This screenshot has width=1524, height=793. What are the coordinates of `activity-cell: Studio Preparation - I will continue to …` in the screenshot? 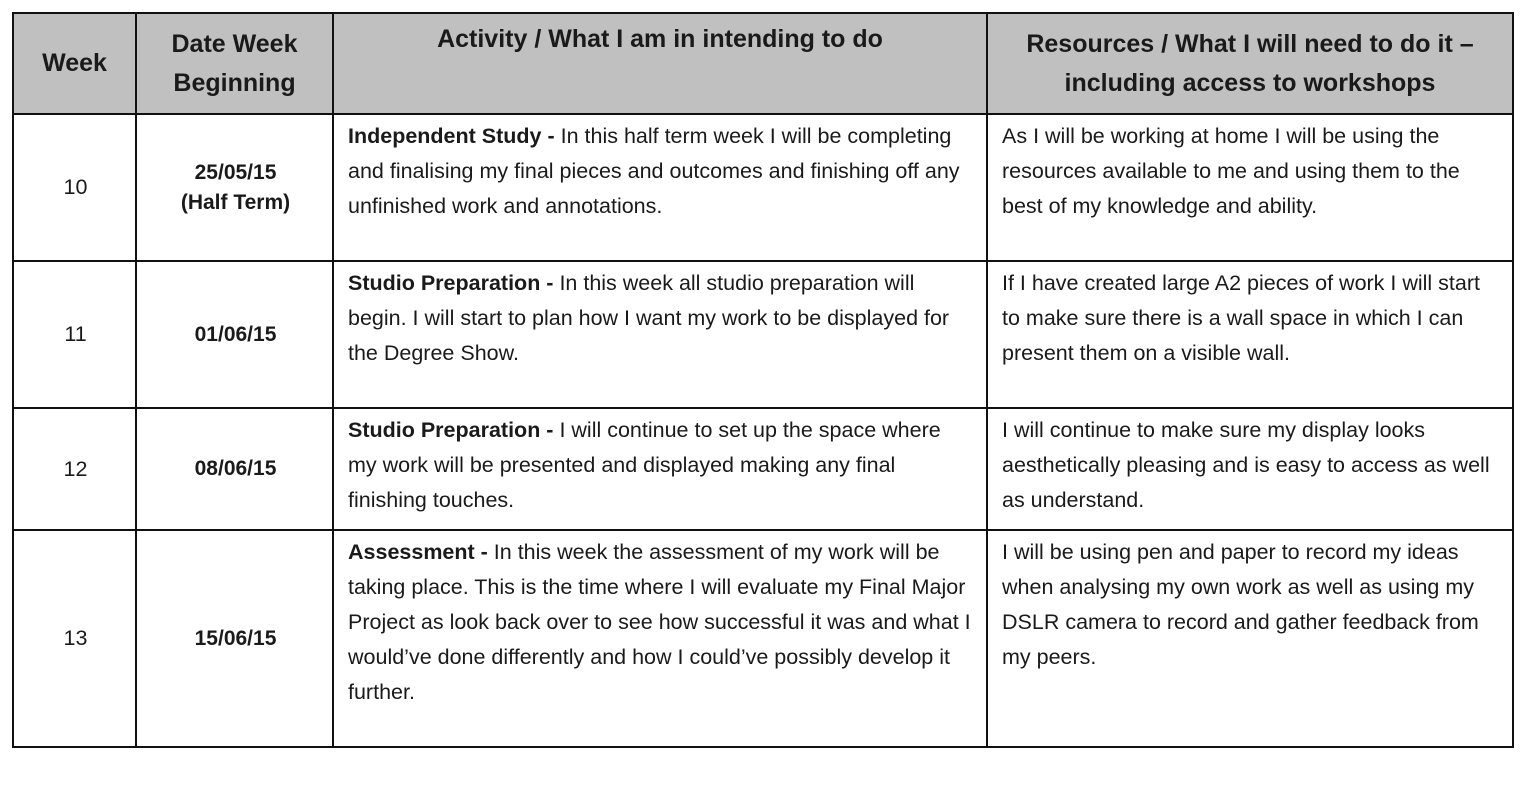 It's located at (660, 469).